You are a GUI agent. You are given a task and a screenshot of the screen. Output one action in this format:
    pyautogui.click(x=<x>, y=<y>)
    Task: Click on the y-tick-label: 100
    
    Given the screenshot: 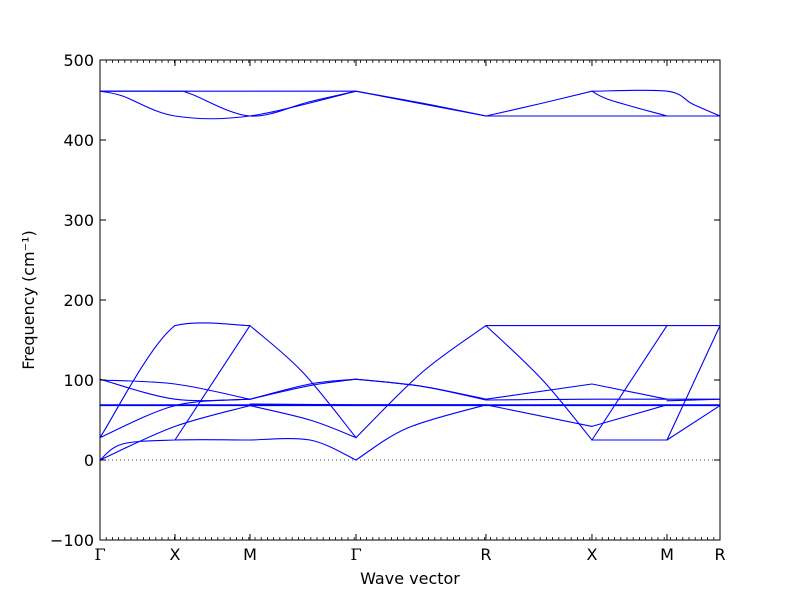 What is the action you would take?
    pyautogui.click(x=78, y=380)
    